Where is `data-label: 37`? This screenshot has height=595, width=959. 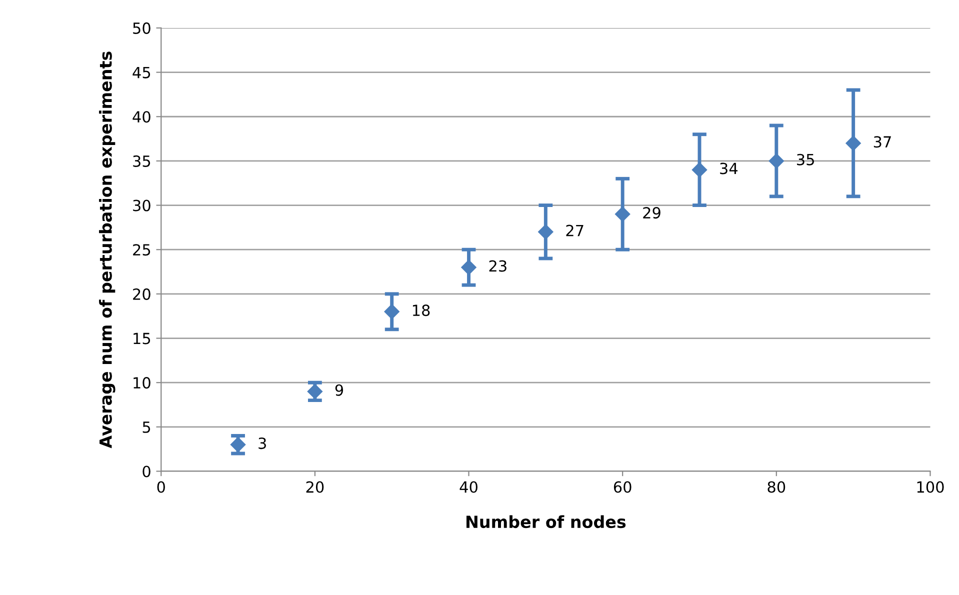
data-label: 37 is located at coordinates (882, 142).